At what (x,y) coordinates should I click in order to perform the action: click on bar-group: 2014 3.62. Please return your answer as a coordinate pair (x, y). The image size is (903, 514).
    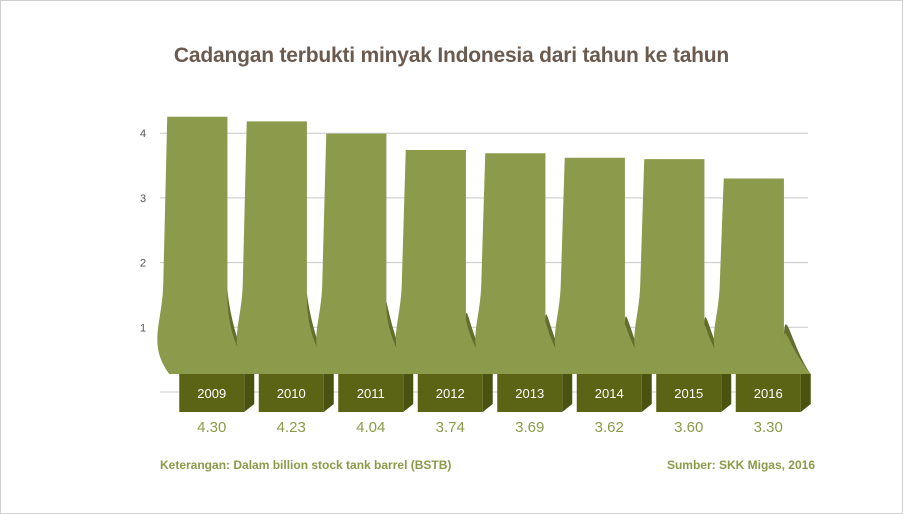
    Looking at the image, I should click on (603, 296).